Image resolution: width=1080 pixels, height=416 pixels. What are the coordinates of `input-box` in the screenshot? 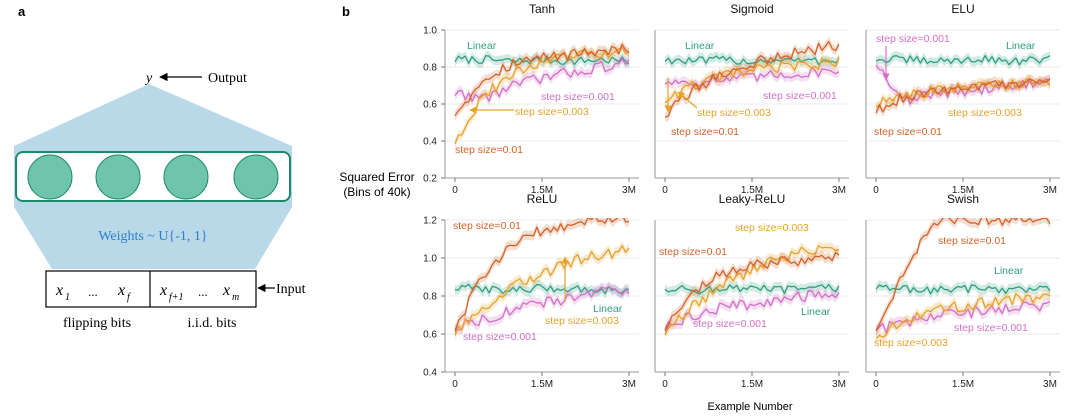 It's located at (151, 289).